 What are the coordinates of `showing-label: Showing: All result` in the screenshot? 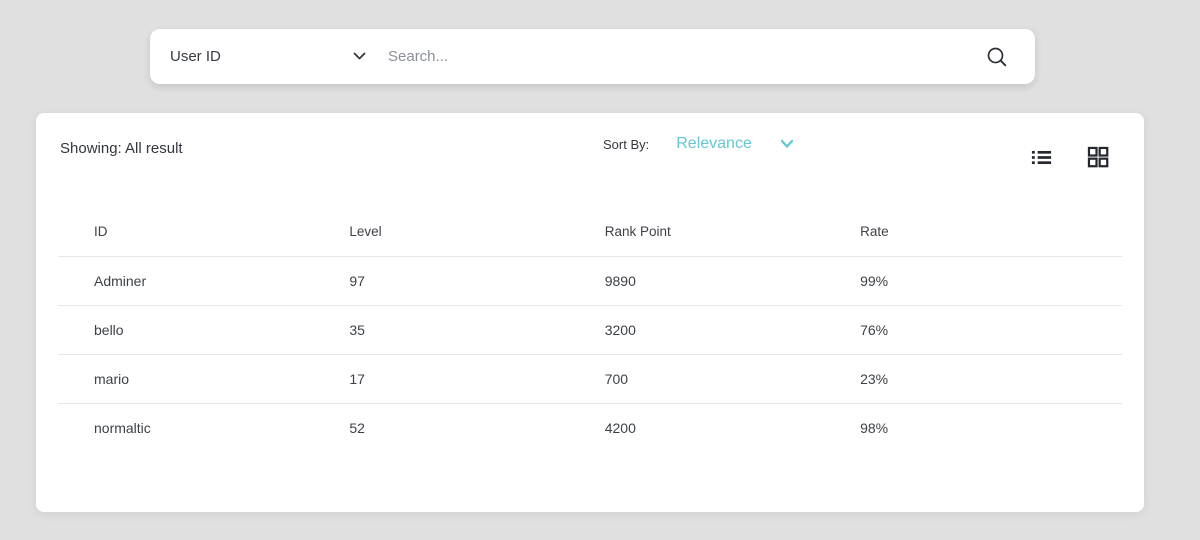 It's located at (121, 148).